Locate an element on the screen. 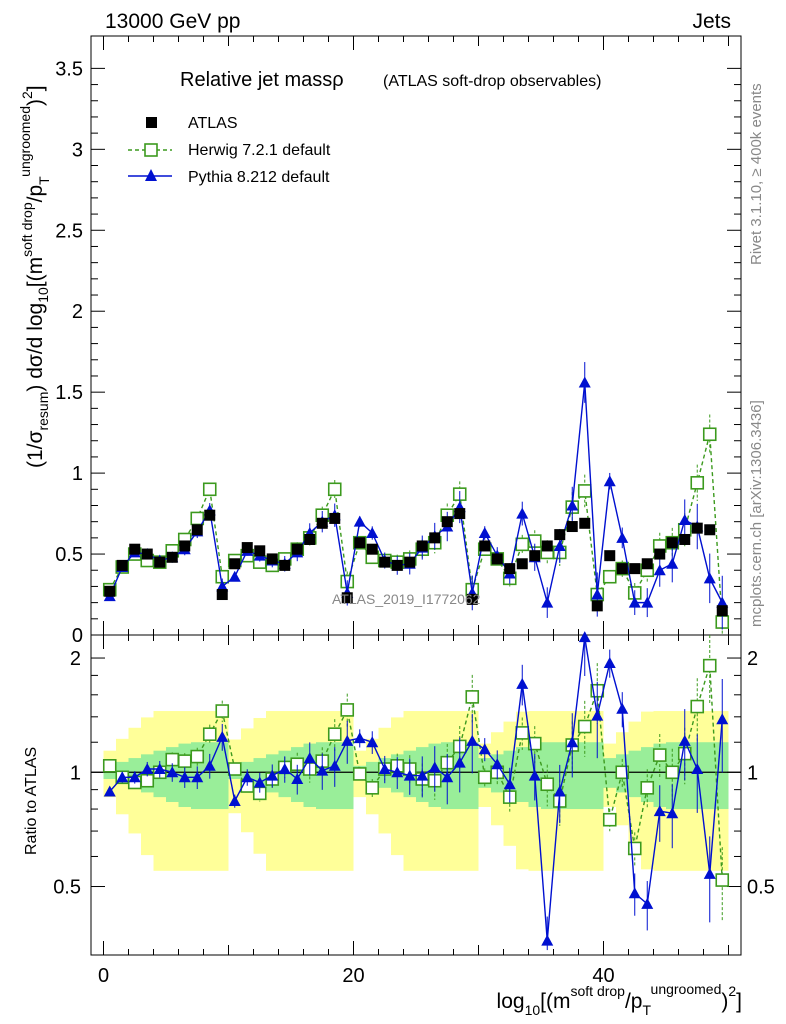 The height and width of the screenshot is (1024, 786). main-ytick-label: 2 is located at coordinates (77, 312).